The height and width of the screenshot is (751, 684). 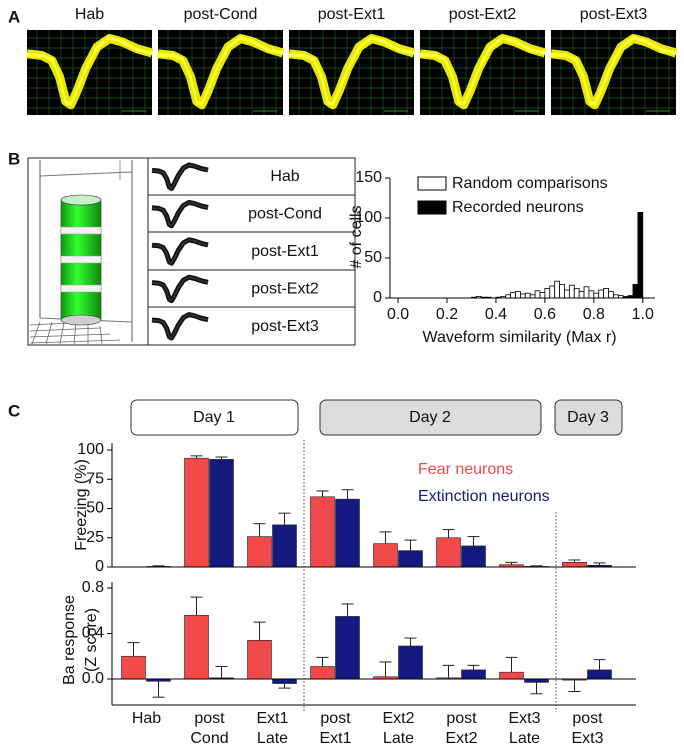 I want to click on panel-label: B, so click(x=14, y=158).